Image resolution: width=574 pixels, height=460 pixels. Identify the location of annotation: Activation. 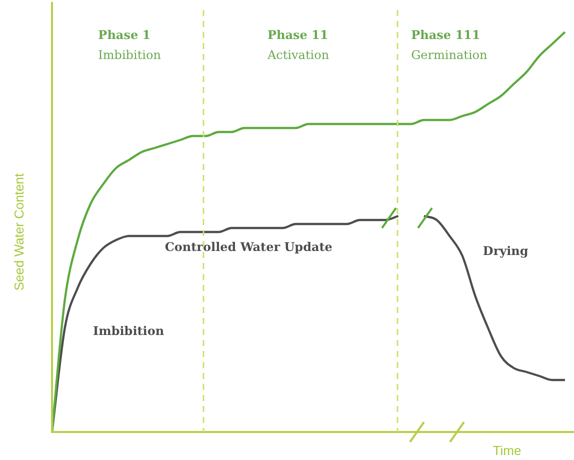
(298, 55).